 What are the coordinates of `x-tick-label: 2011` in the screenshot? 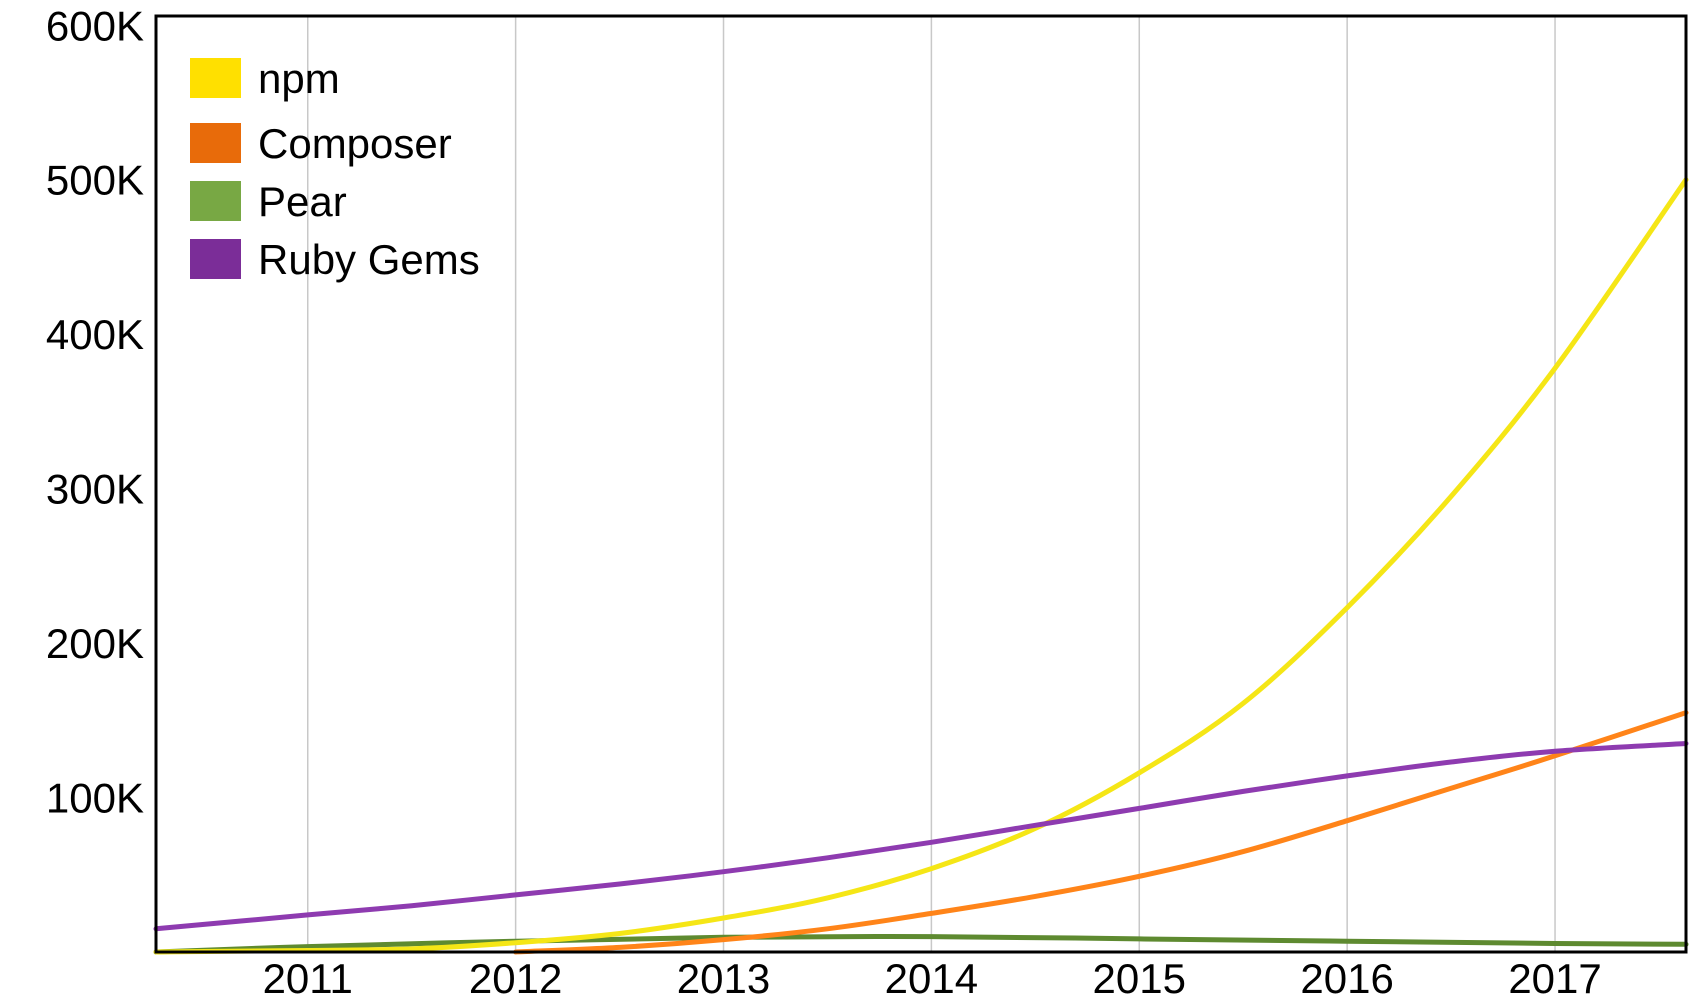 It's located at (308, 977).